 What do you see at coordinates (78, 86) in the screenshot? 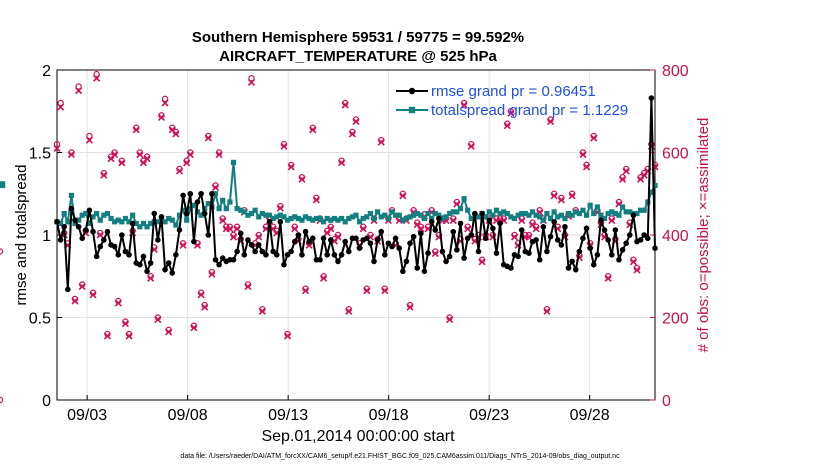
I see `obs-possible-marker` at bounding box center [78, 86].